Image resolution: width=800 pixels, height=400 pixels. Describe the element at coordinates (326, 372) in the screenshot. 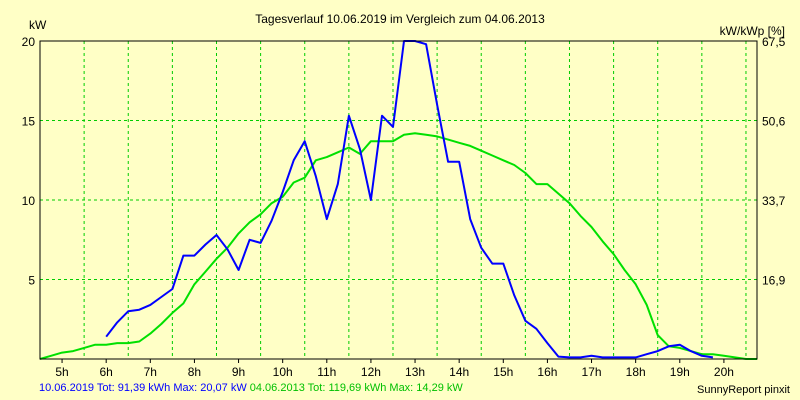

I see `x-tick-label: 11h` at that location.